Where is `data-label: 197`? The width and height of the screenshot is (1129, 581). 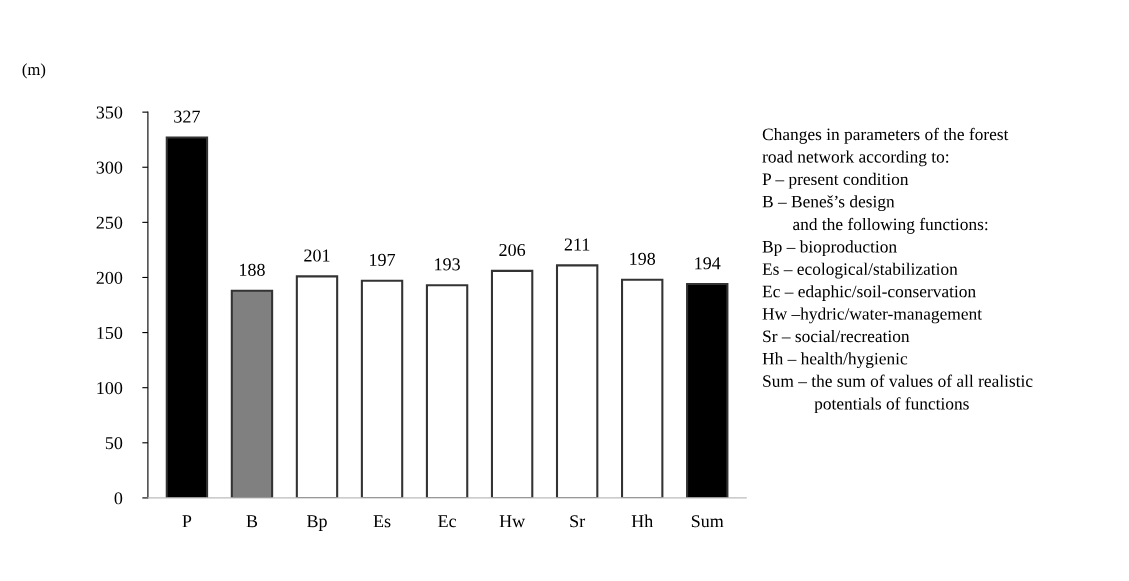
data-label: 197 is located at coordinates (383, 259).